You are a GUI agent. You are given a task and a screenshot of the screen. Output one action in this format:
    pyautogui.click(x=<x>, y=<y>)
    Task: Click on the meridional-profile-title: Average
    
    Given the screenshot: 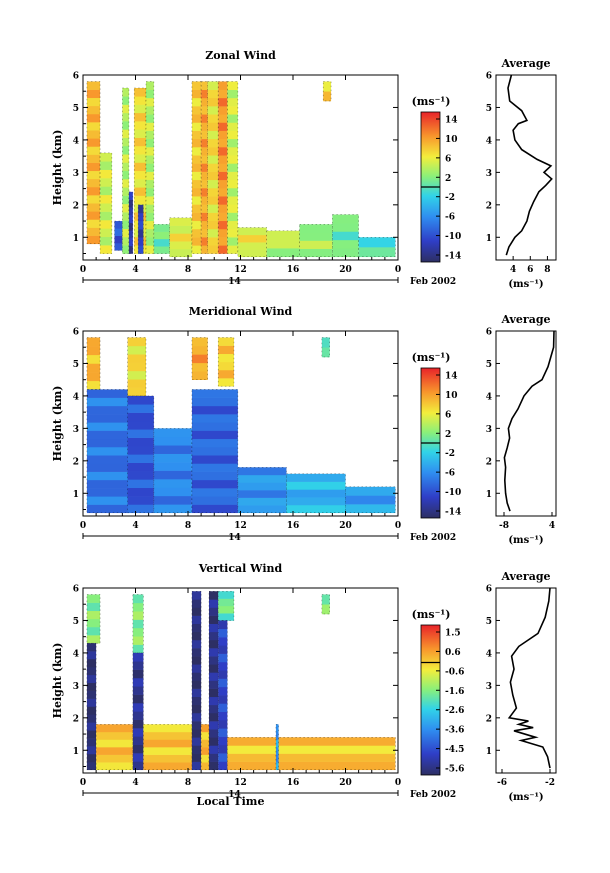 What is the action you would take?
    pyautogui.click(x=525, y=319)
    